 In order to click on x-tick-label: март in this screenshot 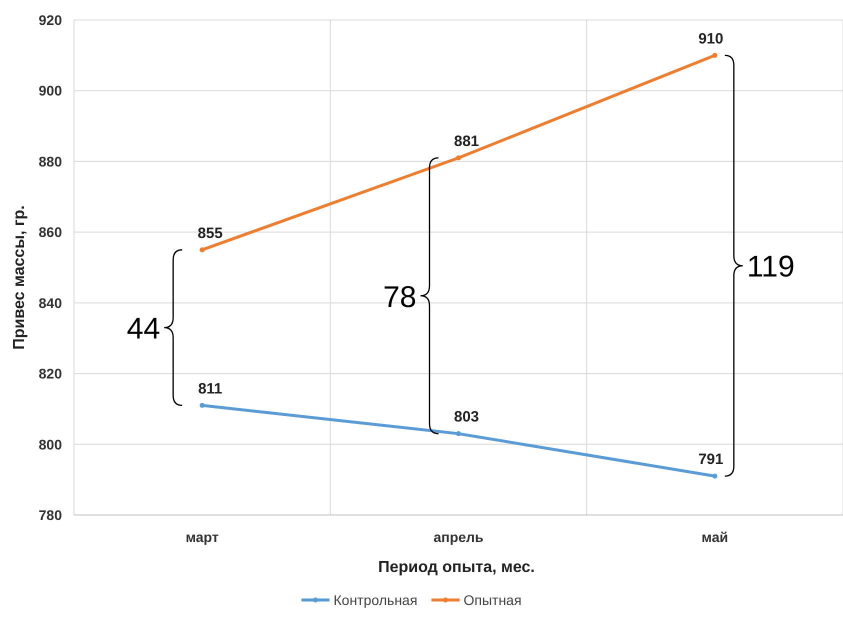, I will do `click(202, 537)`.